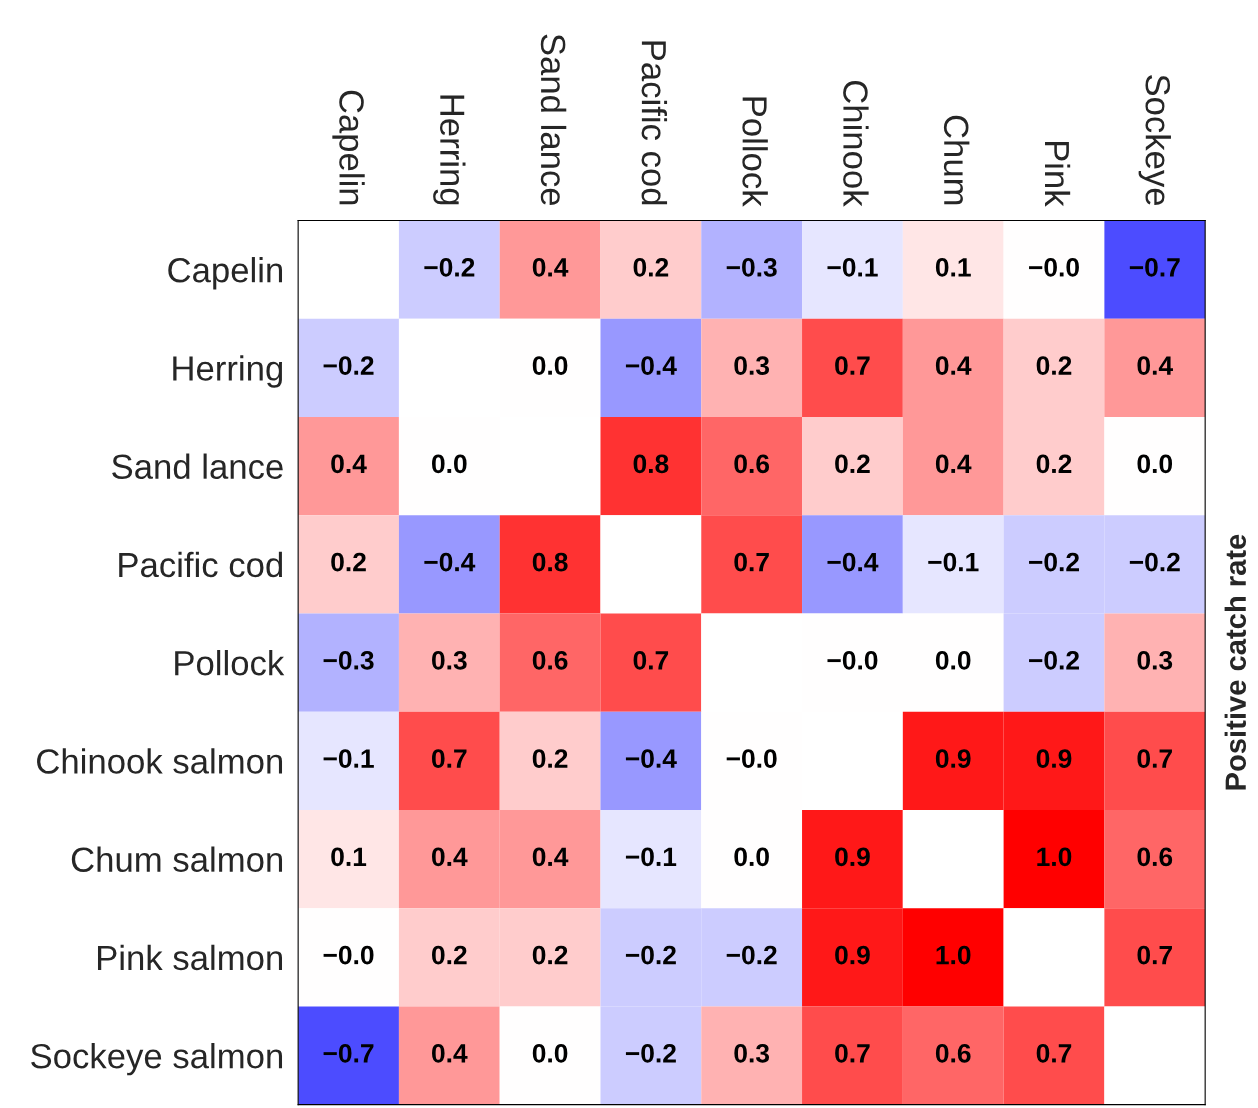  I want to click on y-tick-label: Herring, so click(228, 371).